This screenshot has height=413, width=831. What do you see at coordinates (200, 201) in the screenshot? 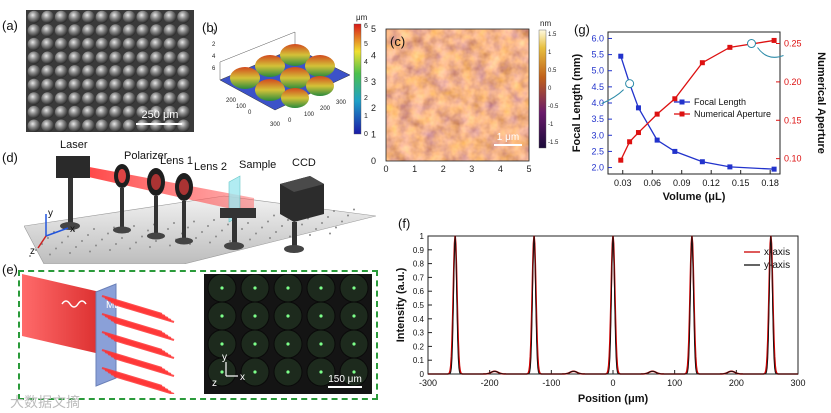
I see `panel-d-setup: Laser Polarizer Lens 1 Lens 2 Sample CCD` at bounding box center [200, 201].